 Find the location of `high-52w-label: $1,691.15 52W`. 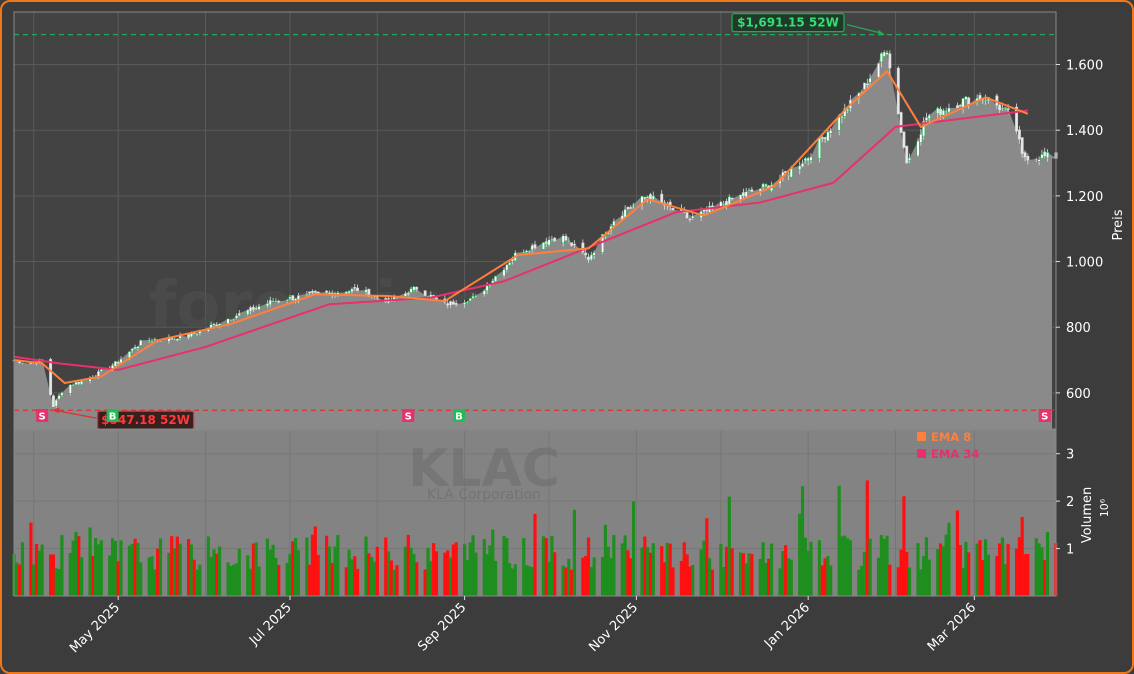

high-52w-label: $1,691.15 52W is located at coordinates (788, 23).